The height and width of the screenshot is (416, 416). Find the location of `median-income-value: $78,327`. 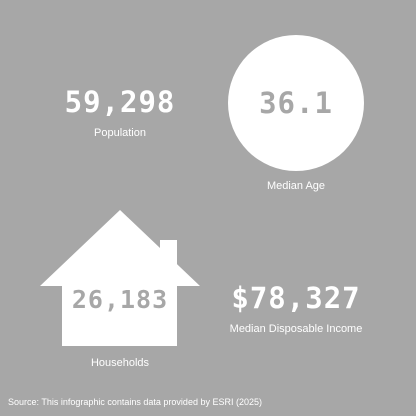

median-income-value: $78,327 is located at coordinates (296, 298).